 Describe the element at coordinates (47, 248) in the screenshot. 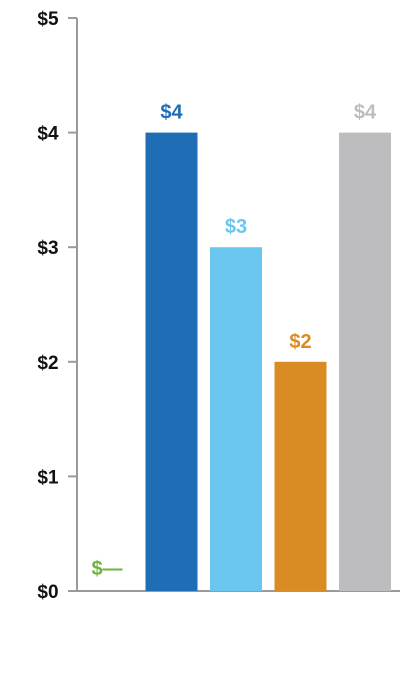

I see `y-tick-label: $3` at that location.